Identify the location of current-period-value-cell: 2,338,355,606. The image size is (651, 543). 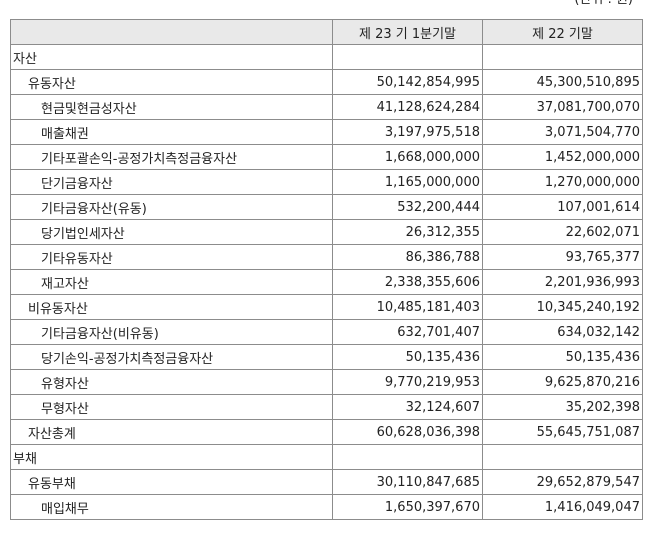
(407, 282).